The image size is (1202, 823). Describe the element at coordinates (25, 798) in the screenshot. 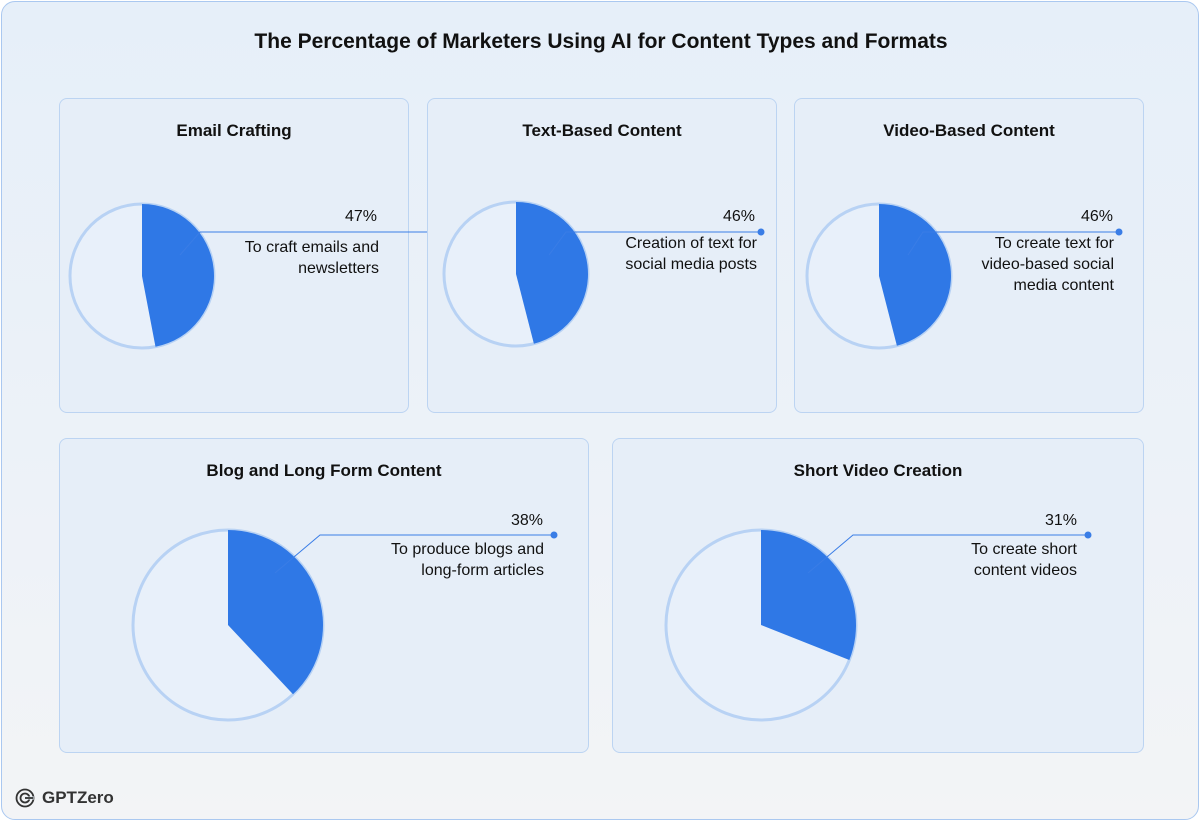

I see `gptzero-logo-icon` at that location.